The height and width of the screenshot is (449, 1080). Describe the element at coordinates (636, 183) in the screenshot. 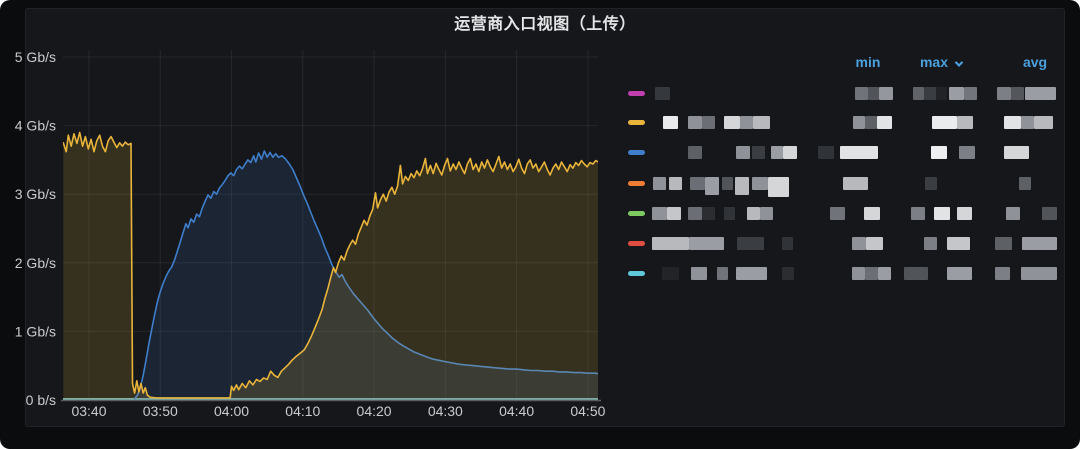

I see `legend-swatch-redacted-orange` at that location.